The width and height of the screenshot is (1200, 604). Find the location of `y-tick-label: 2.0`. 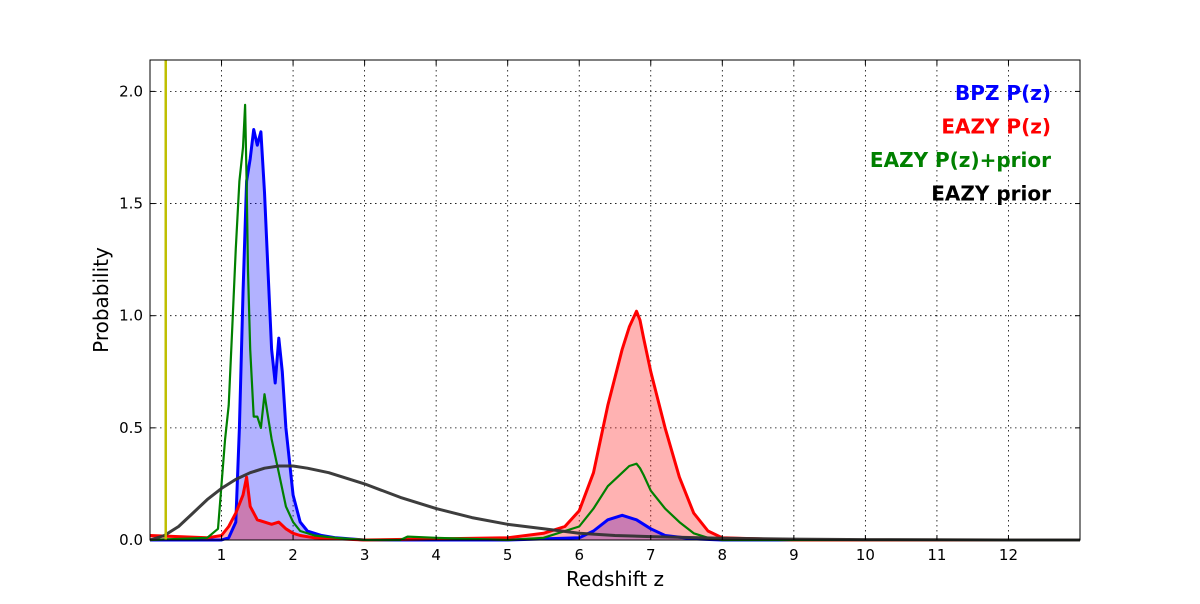

y-tick-label: 2.0 is located at coordinates (131, 91).